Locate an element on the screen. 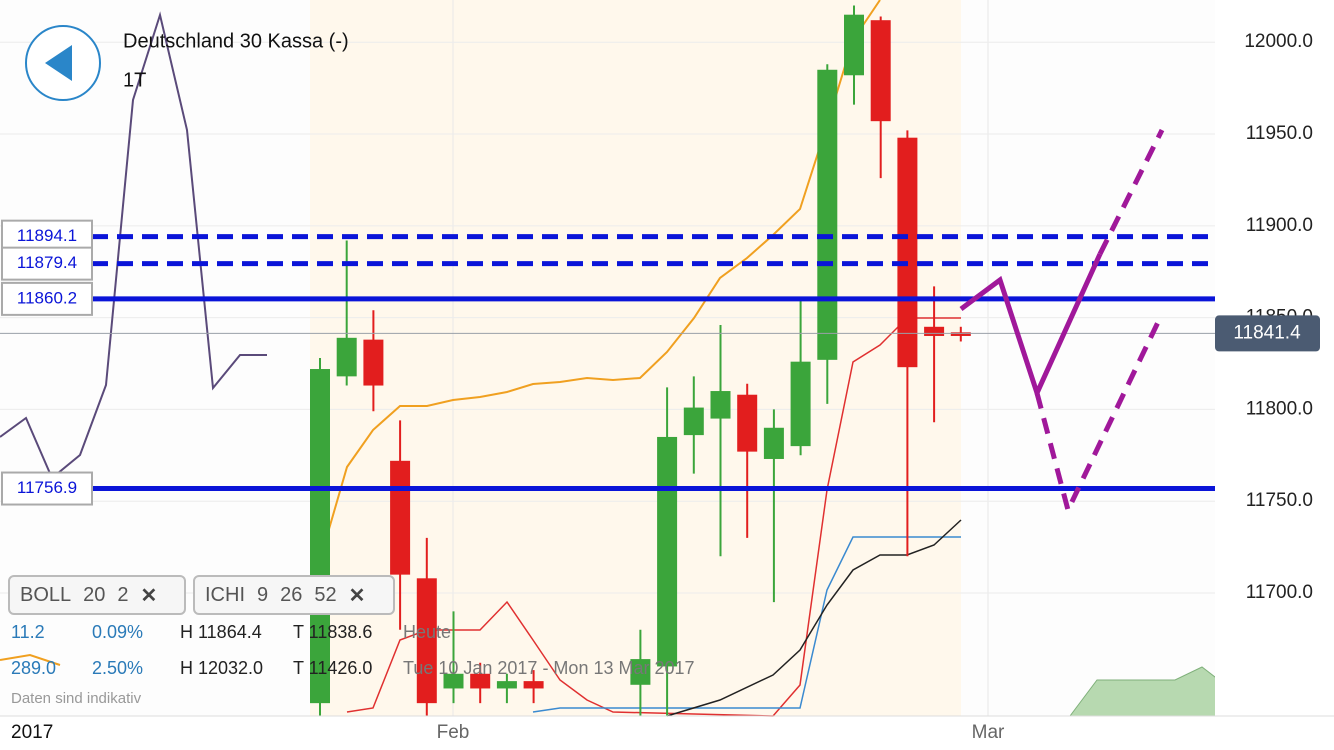 This screenshot has height=750, width=1334. chip-param: 2 is located at coordinates (123, 594).